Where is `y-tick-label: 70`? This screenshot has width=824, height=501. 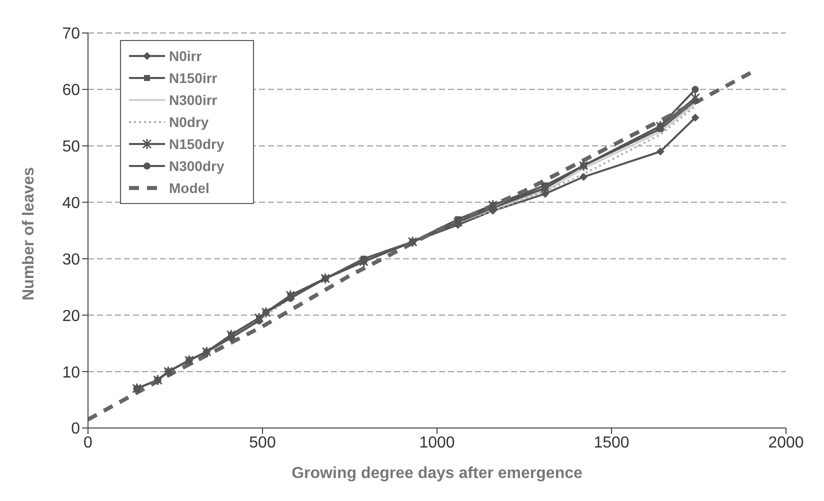
y-tick-label: 70 is located at coordinates (71, 34).